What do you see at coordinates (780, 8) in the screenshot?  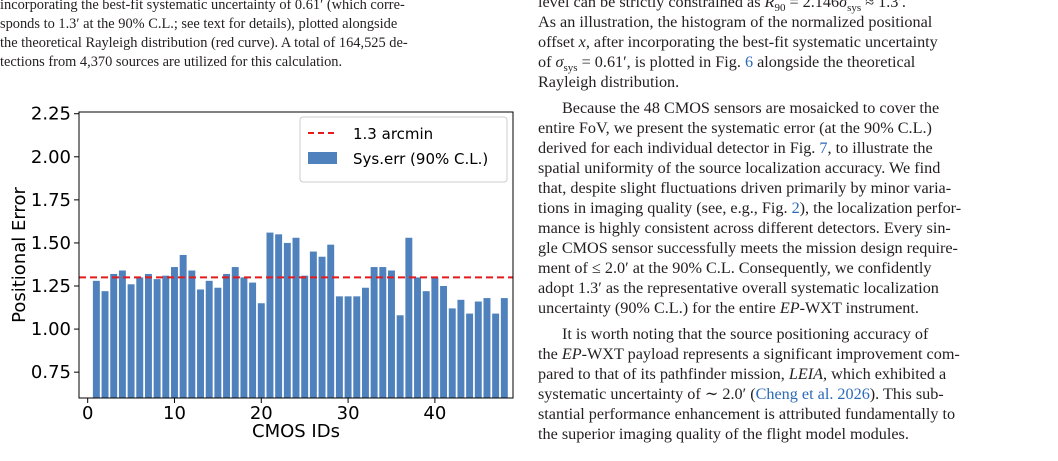 I see `text-span: 90` at bounding box center [780, 8].